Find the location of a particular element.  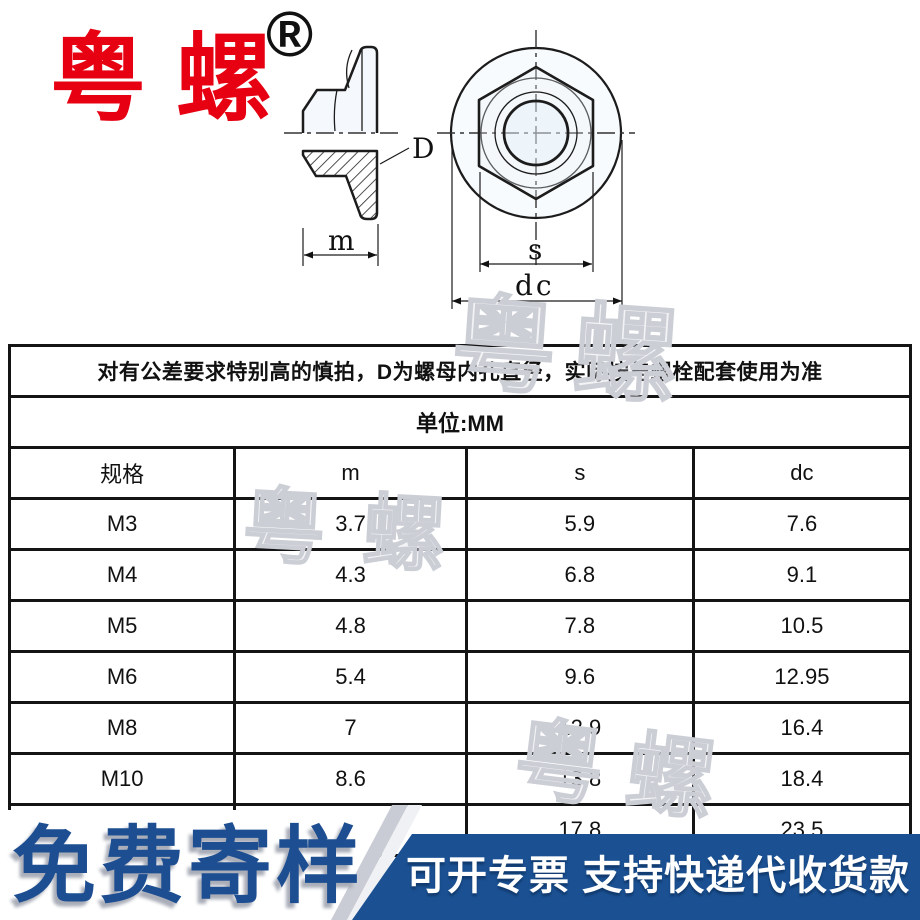

table-cell: 7 is located at coordinates (350, 728).